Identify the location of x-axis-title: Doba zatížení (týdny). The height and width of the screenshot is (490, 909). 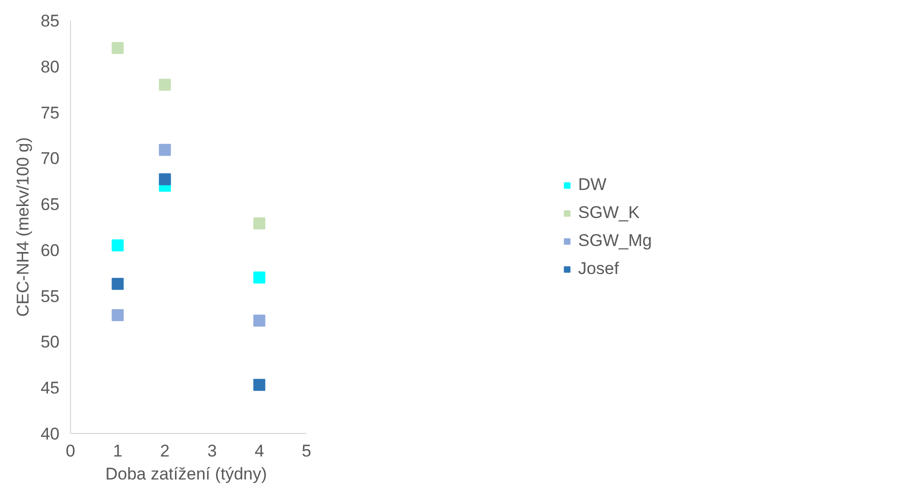
(186, 474).